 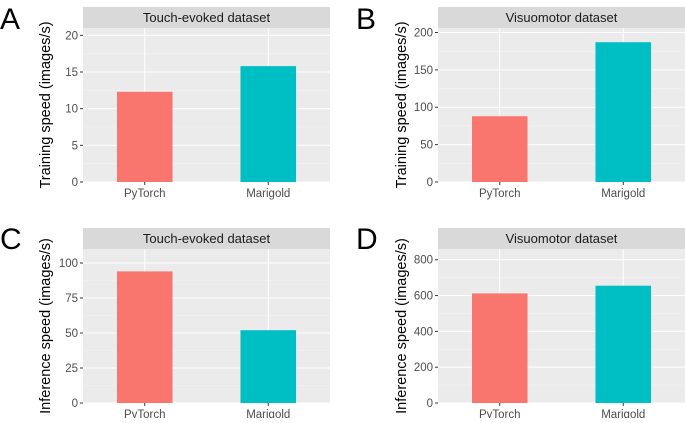 I want to click on panel-letter: D, so click(x=367, y=239).